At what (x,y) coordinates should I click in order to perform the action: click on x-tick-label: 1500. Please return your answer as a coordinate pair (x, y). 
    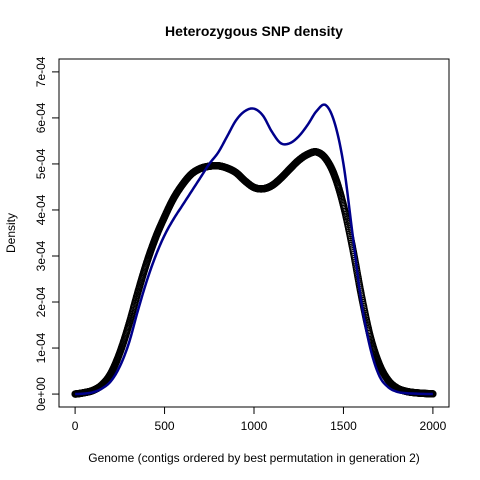
    Looking at the image, I should click on (343, 426).